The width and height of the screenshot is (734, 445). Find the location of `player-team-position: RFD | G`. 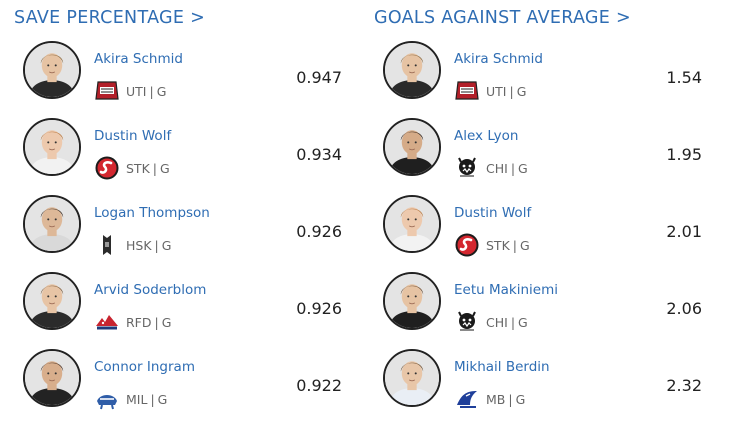

player-team-position: RFD | G is located at coordinates (132, 322).